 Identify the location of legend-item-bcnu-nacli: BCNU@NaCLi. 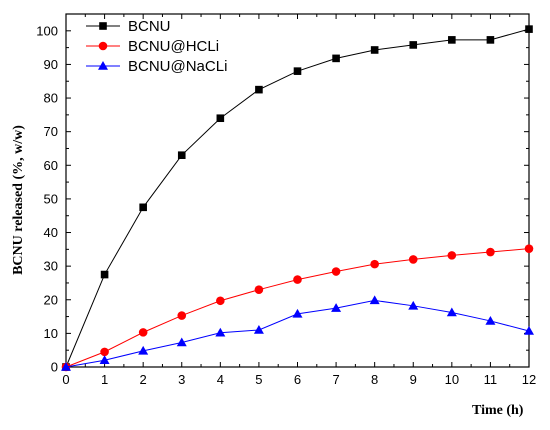
(156, 66).